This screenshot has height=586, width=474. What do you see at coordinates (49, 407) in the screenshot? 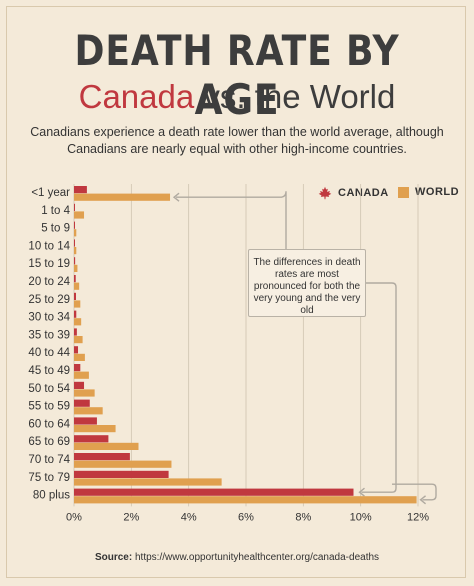
I see `category-label: 55 to 59` at bounding box center [49, 407].